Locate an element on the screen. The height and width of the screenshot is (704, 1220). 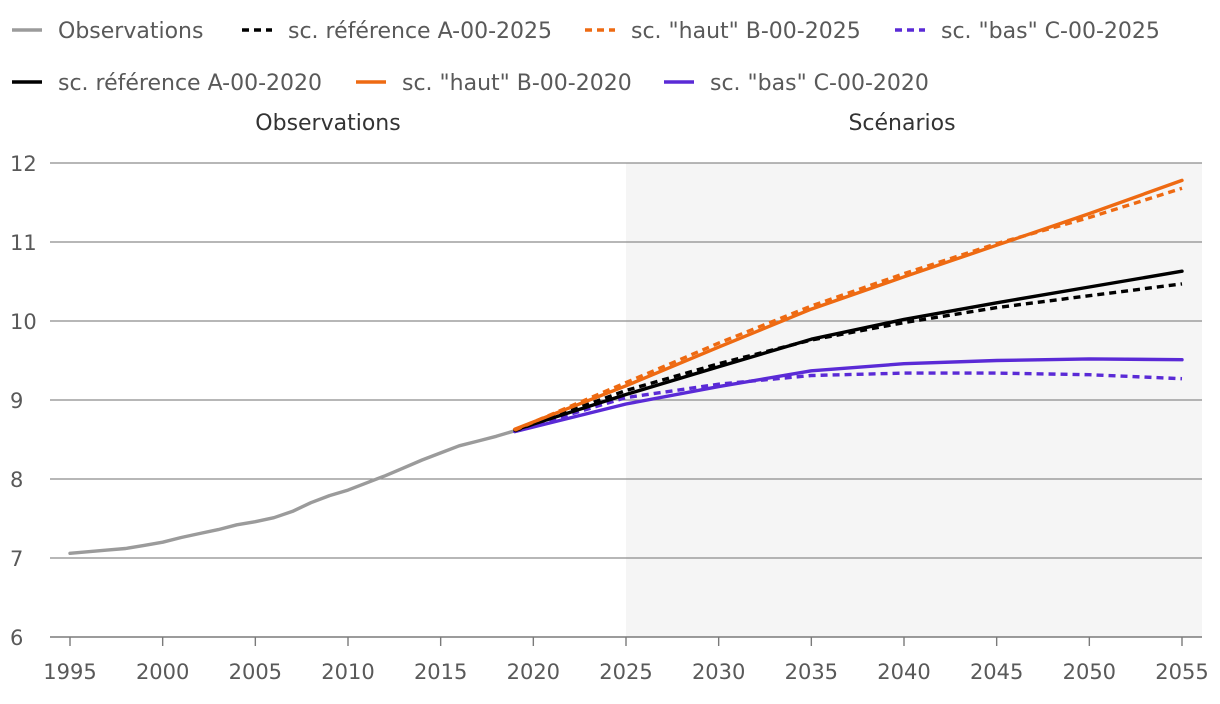
legend-label: sc. référence A-00-2020 is located at coordinates (190, 83).